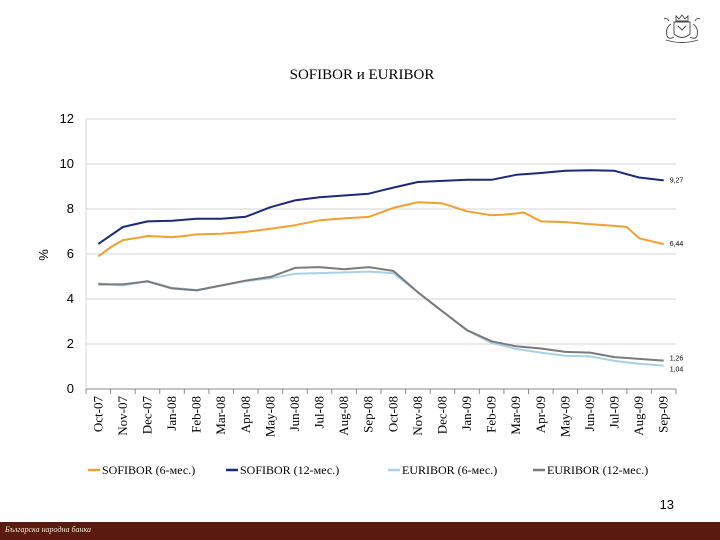  Describe the element at coordinates (491, 414) in the screenshot. I see `x-tick-label: Feb-09` at that location.